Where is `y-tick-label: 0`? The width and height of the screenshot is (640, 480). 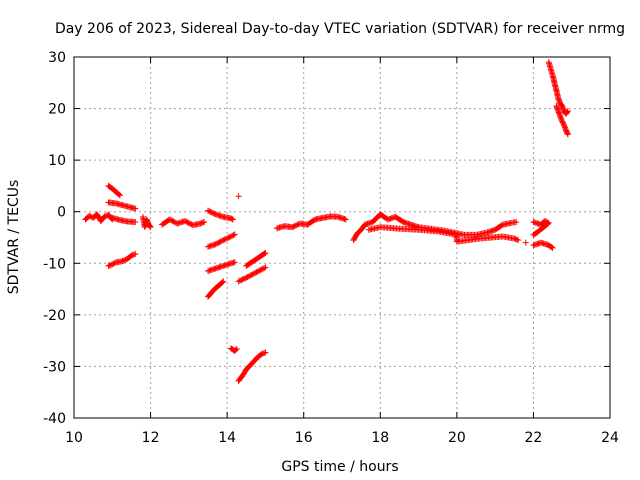 y-tick-label: 0 is located at coordinates (61, 213).